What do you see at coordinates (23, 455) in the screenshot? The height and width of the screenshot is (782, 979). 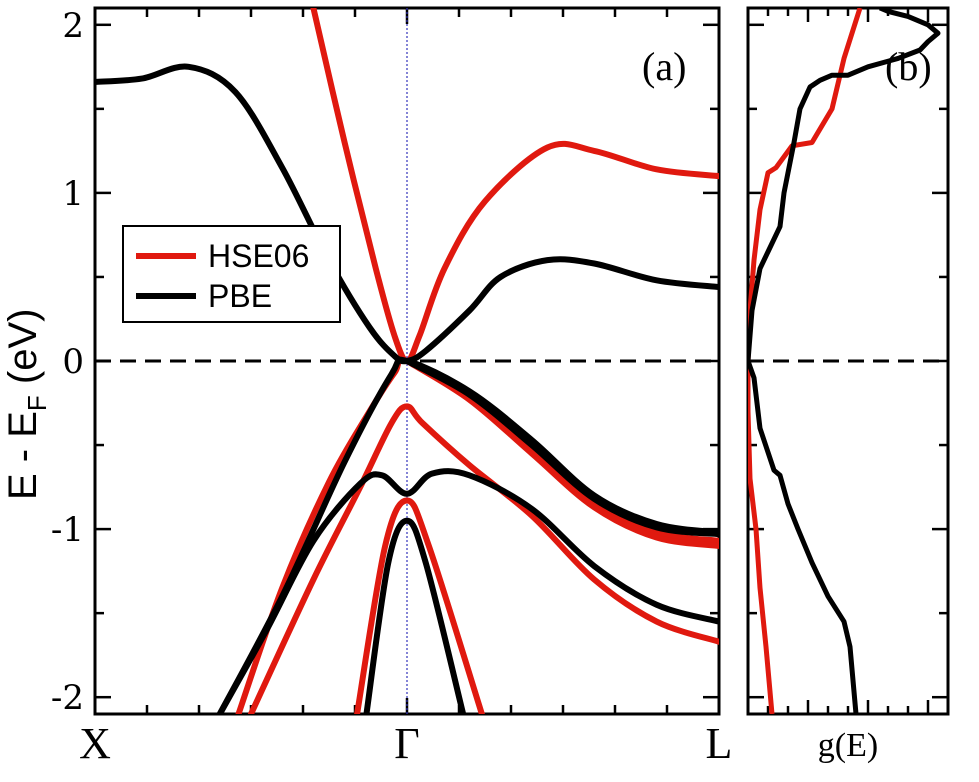 I see `ylabel-main: E - E` at bounding box center [23, 455].